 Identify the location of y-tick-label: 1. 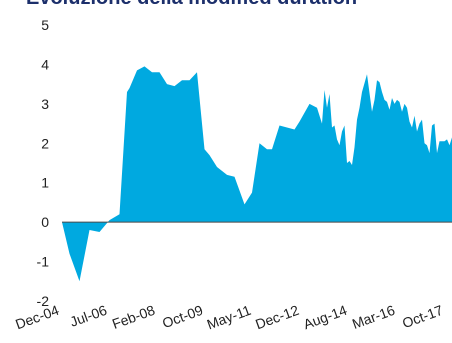
(45, 183).